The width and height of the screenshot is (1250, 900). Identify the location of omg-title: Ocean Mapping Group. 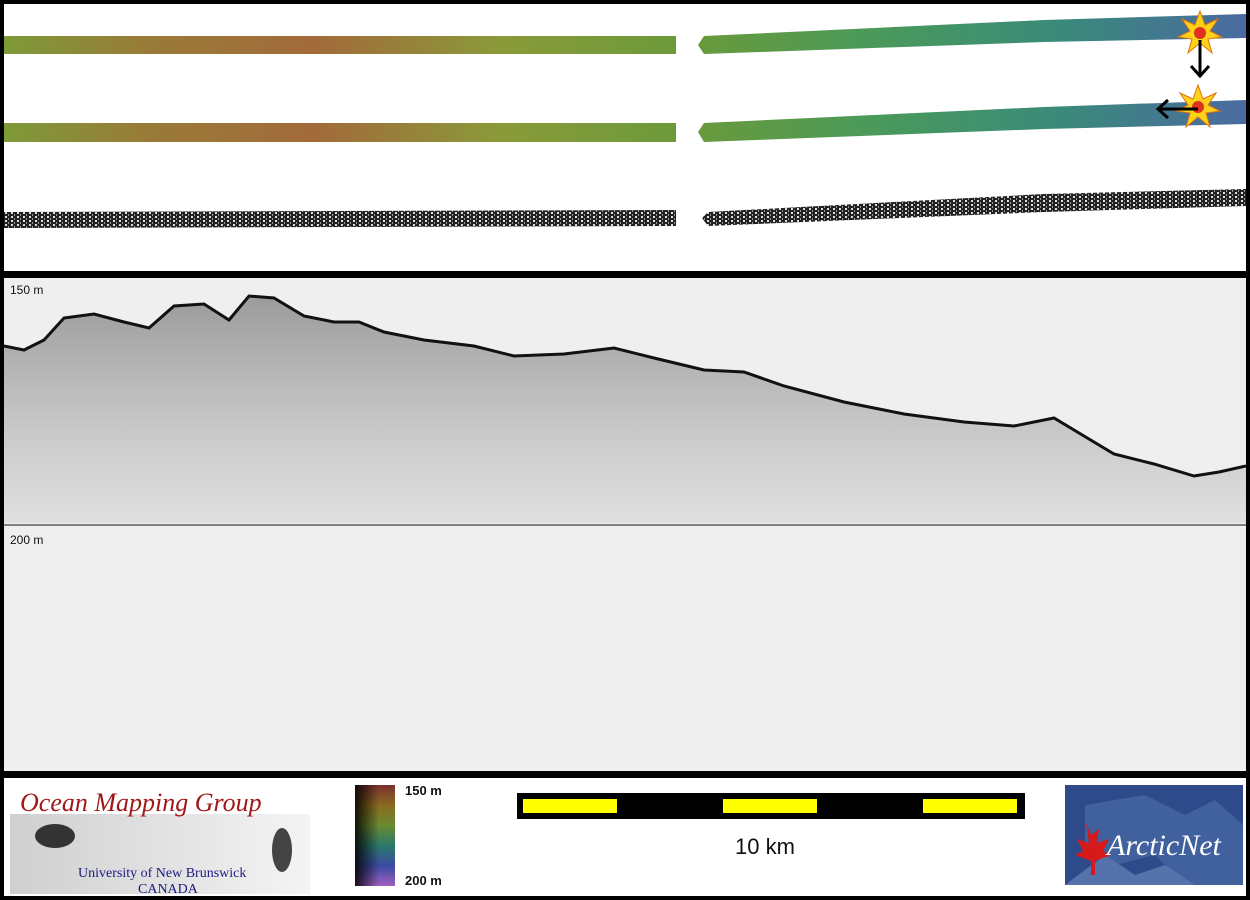
(141, 802).